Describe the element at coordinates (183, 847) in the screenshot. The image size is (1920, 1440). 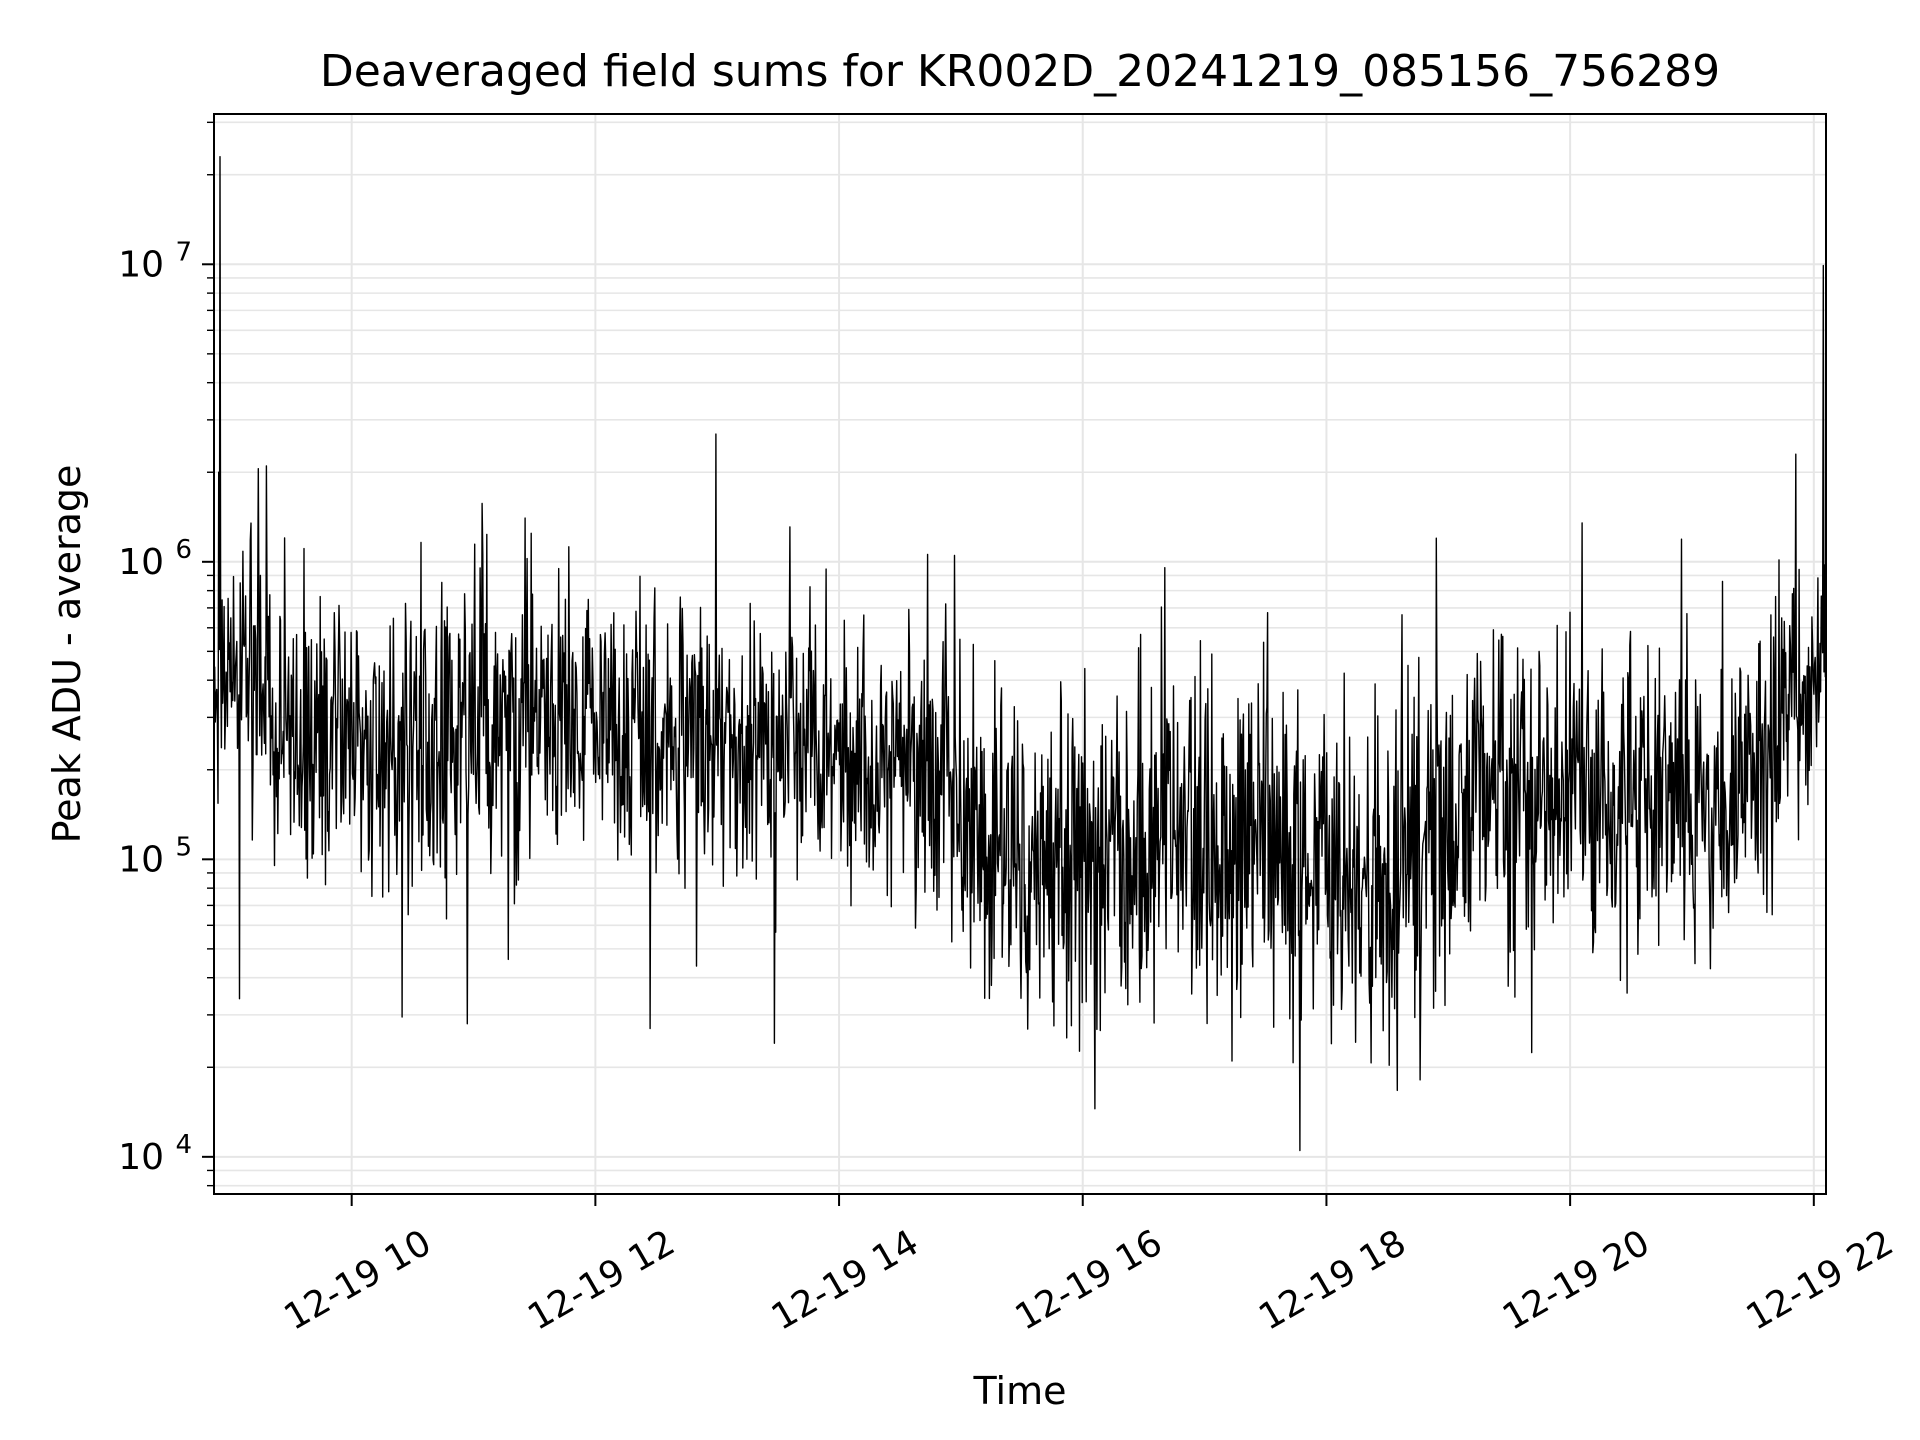
I see `y-tick-exponent: 5` at that location.